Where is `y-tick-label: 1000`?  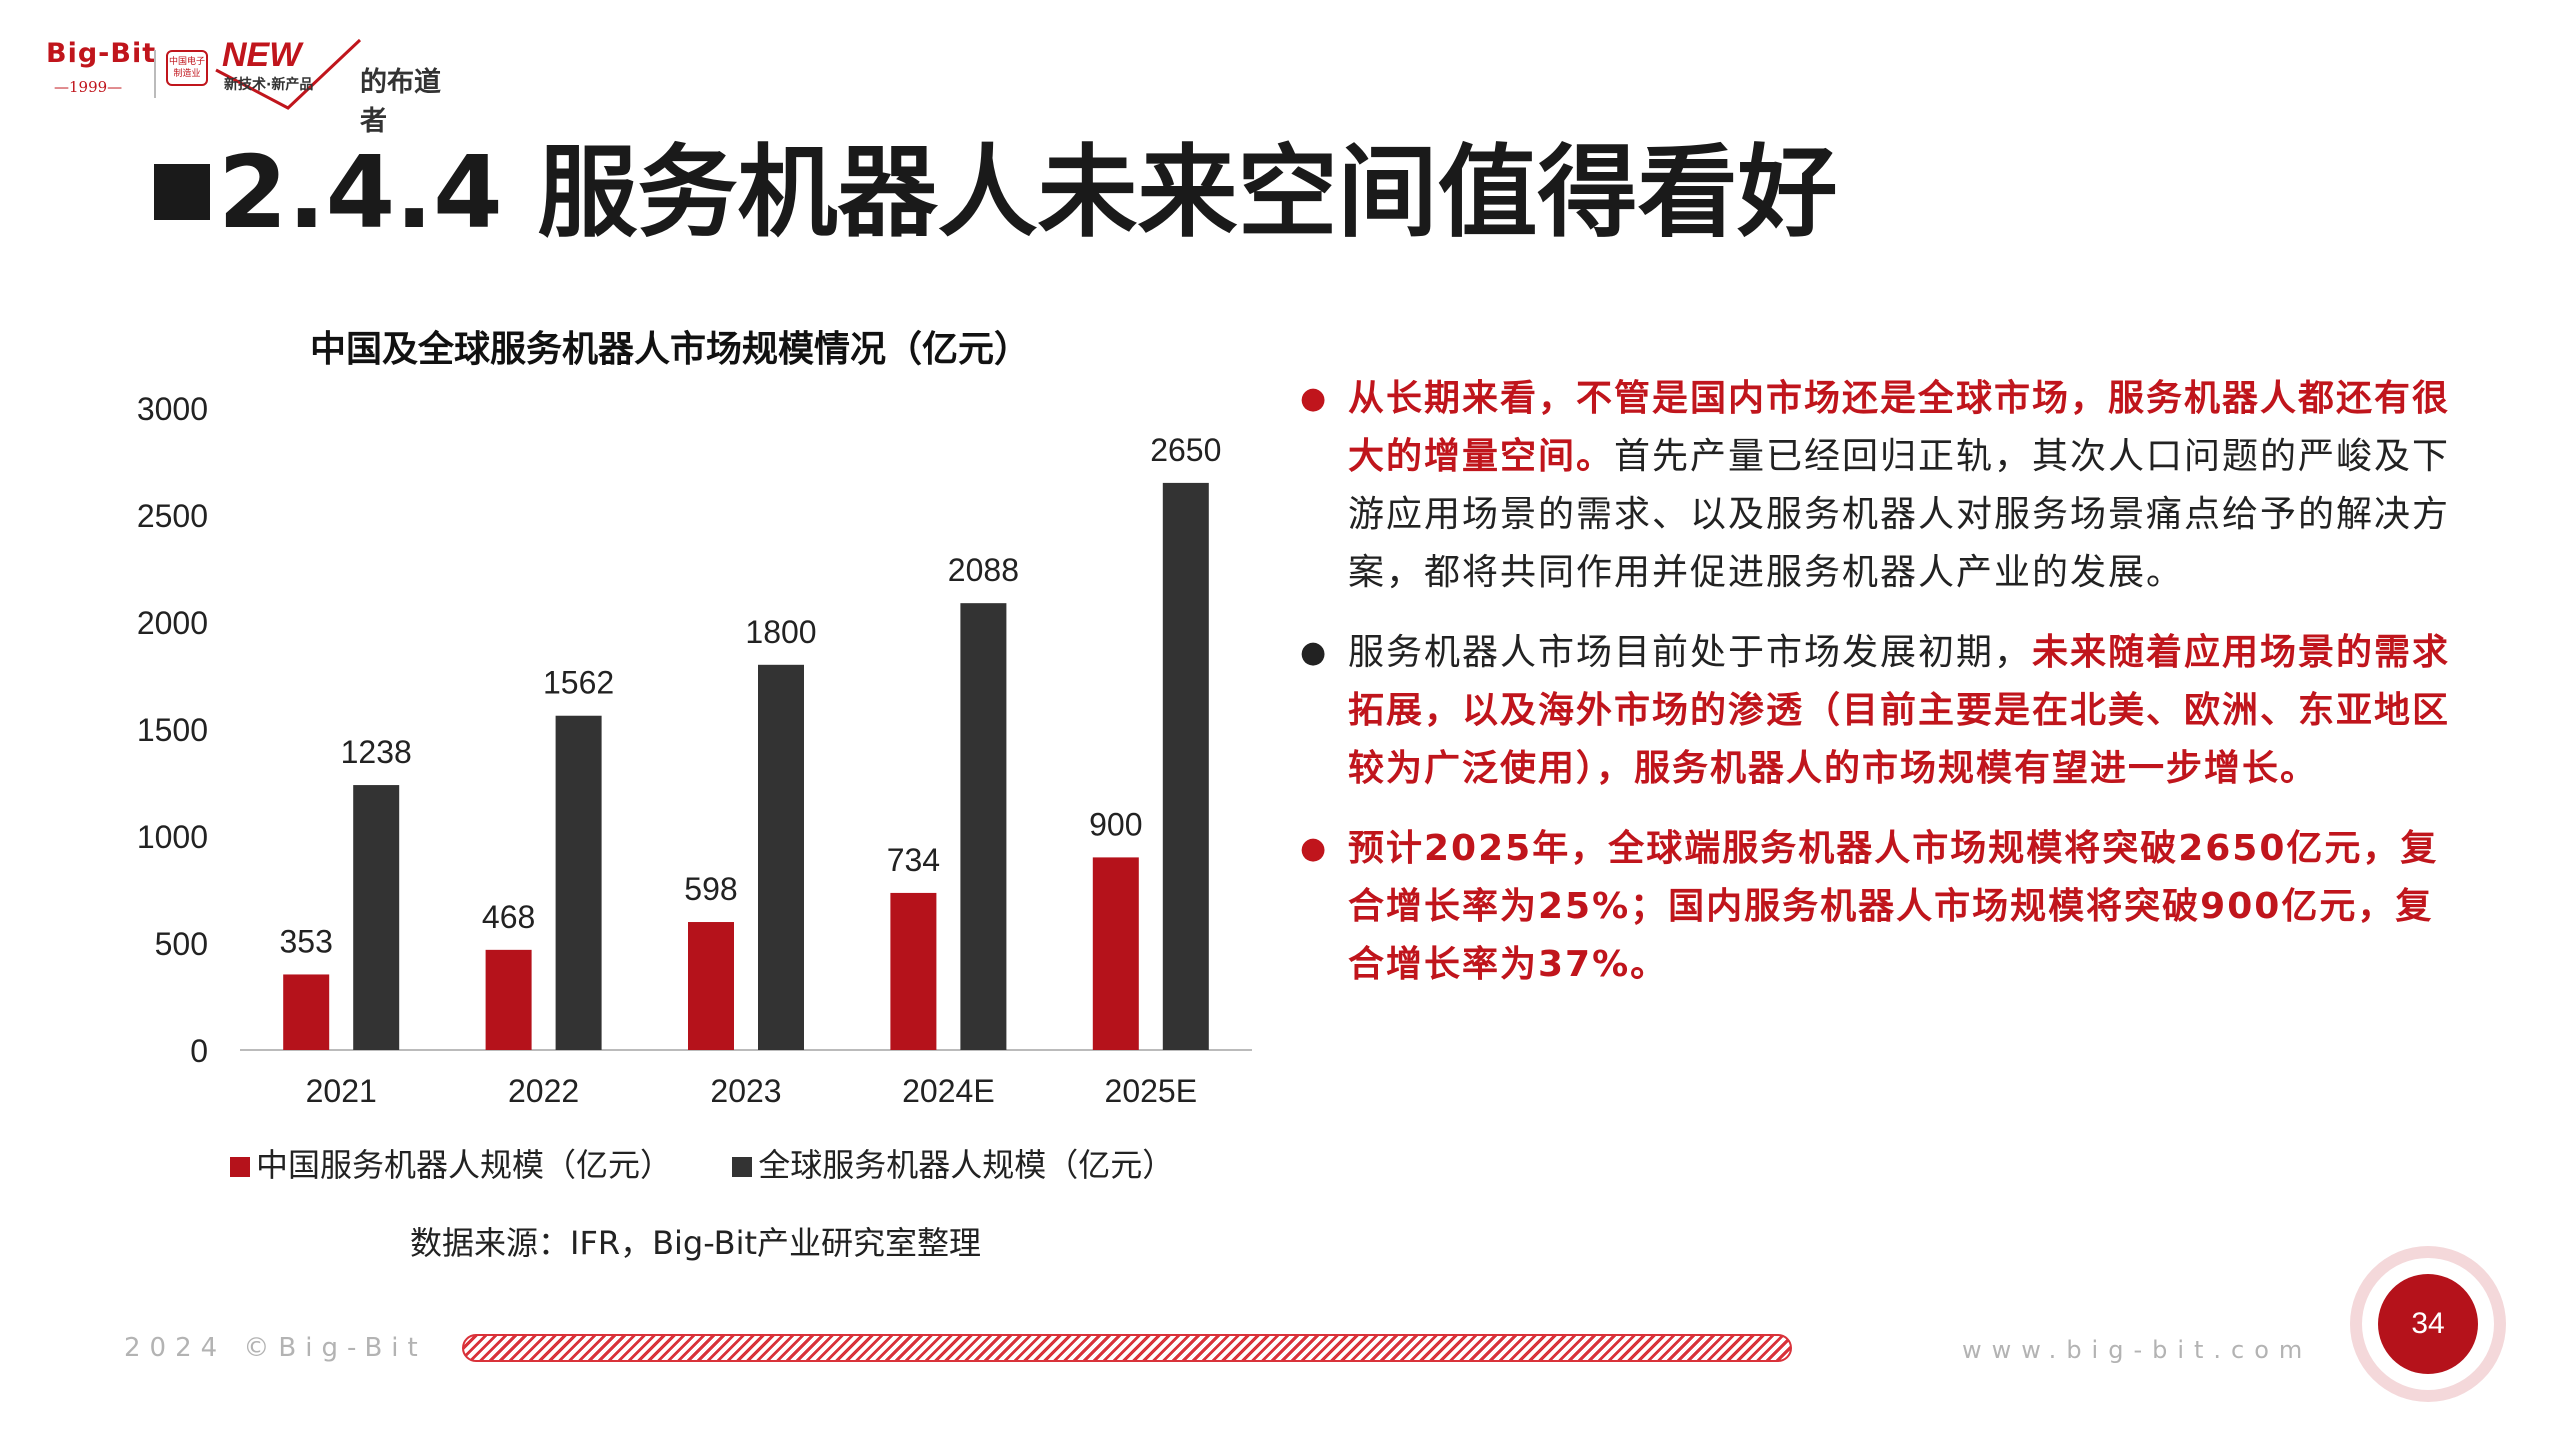
y-tick-label: 1000 is located at coordinates (172, 837).